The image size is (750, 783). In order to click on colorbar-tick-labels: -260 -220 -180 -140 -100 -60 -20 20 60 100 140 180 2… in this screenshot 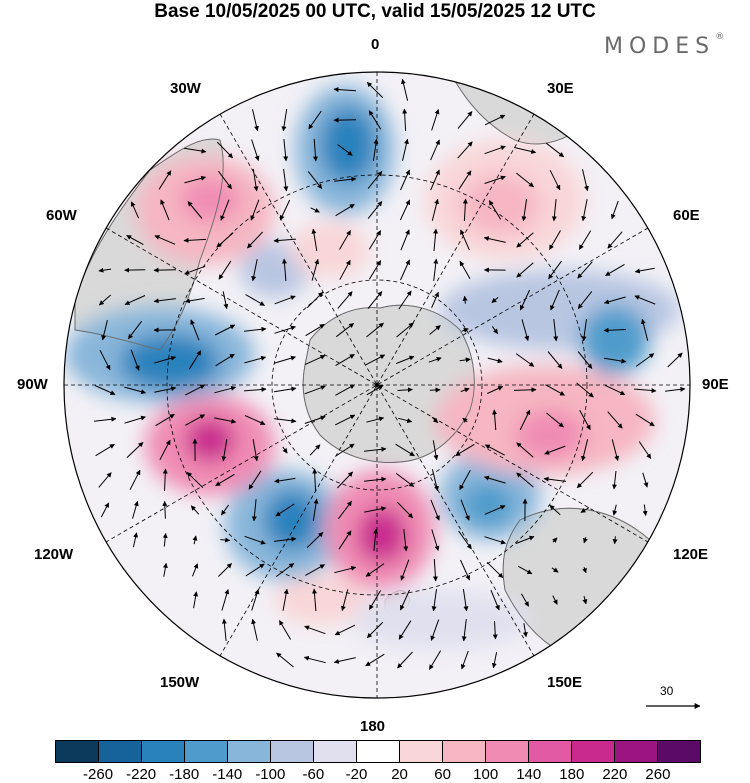, I will do `click(375, 774)`.